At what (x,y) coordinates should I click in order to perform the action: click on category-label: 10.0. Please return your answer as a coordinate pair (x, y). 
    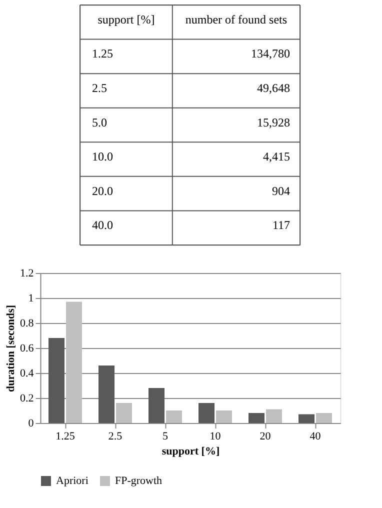
    Looking at the image, I should click on (102, 157).